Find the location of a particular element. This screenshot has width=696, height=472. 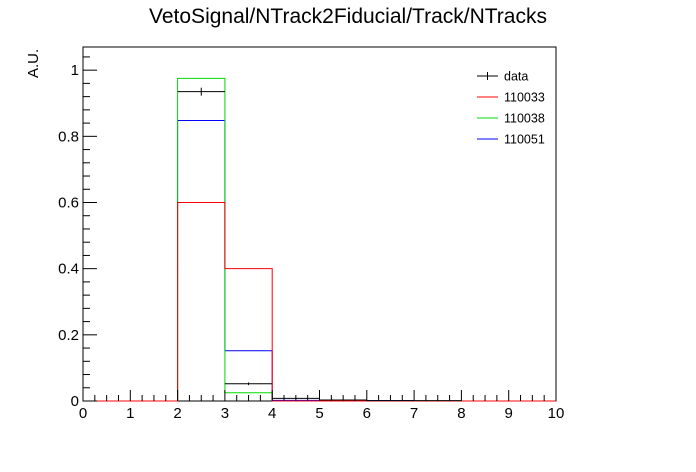

y-tick-label: 0 is located at coordinates (75, 401).